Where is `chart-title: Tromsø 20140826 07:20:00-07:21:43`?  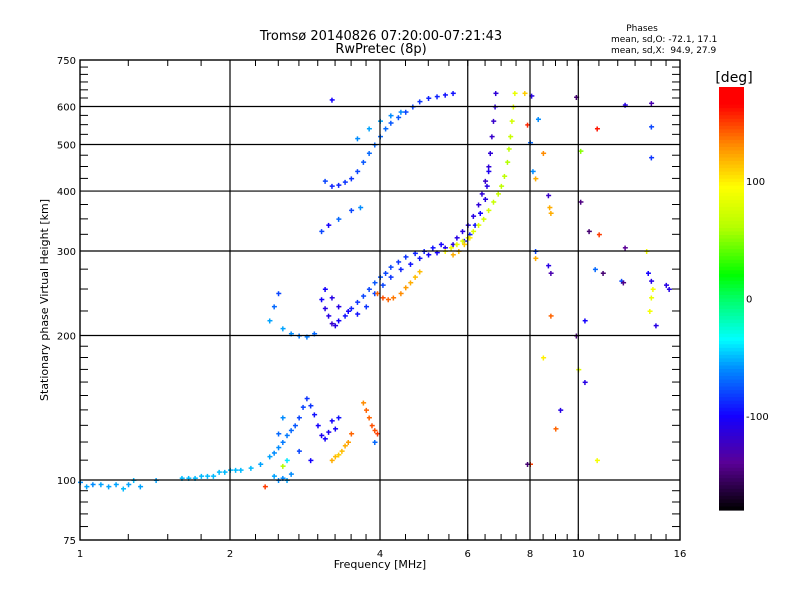 chart-title: Tromsø 20140826 07:20:00-07:21:43 is located at coordinates (380, 36).